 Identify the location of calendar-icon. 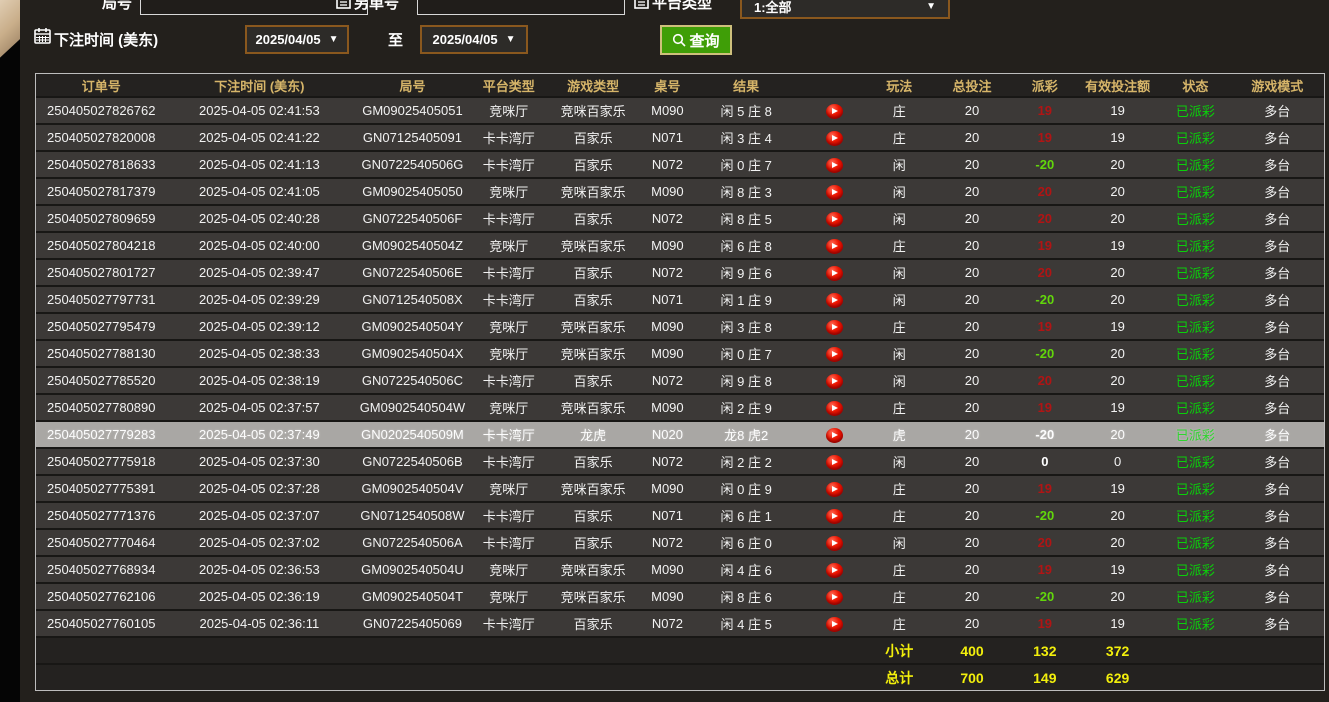
(42, 35).